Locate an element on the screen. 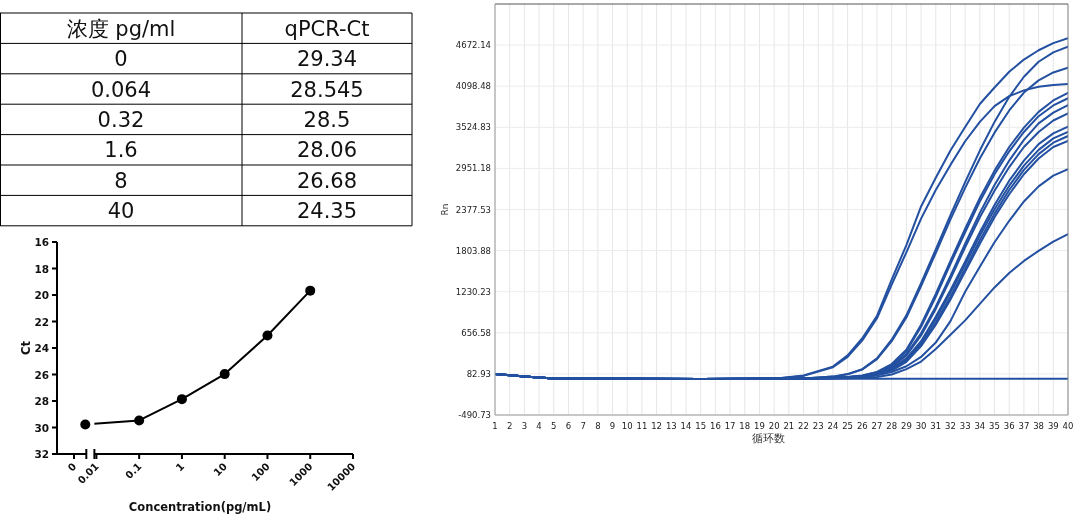  x-tick-label: 33 is located at coordinates (965, 426).